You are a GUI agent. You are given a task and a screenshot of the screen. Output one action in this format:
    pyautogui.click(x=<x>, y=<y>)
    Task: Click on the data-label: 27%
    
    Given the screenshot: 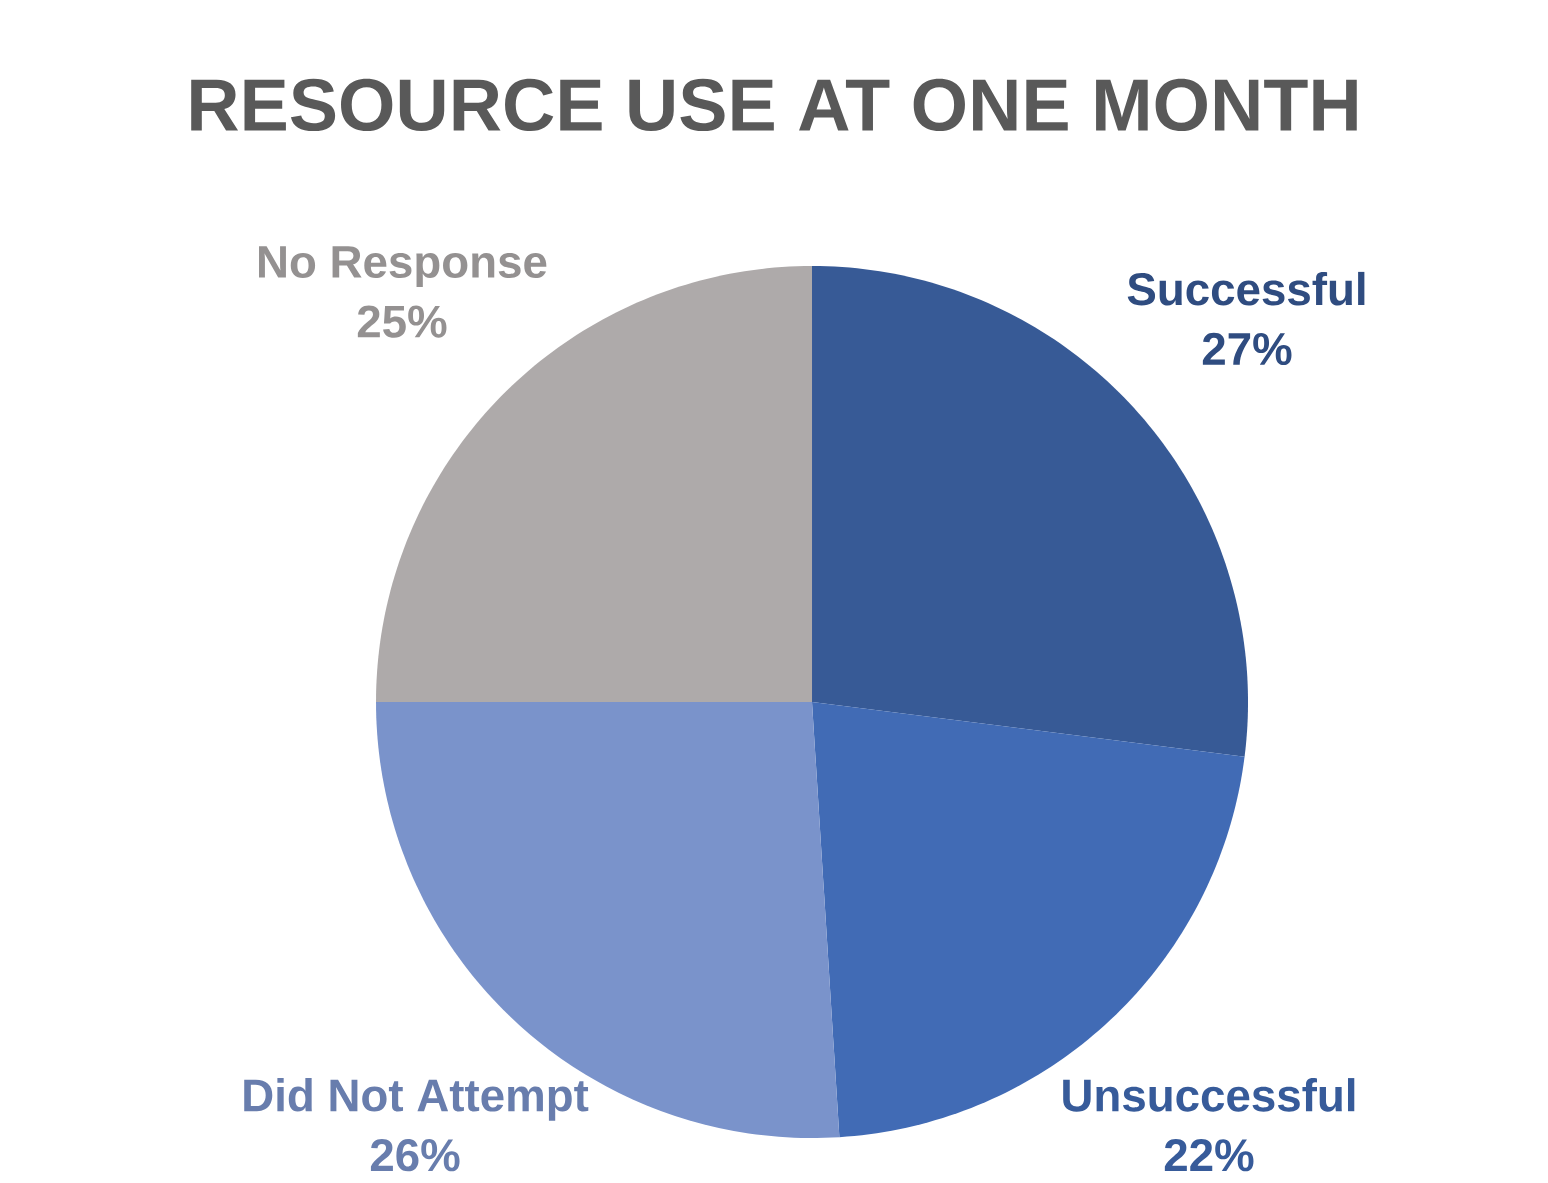 What is the action you would take?
    pyautogui.click(x=1247, y=349)
    